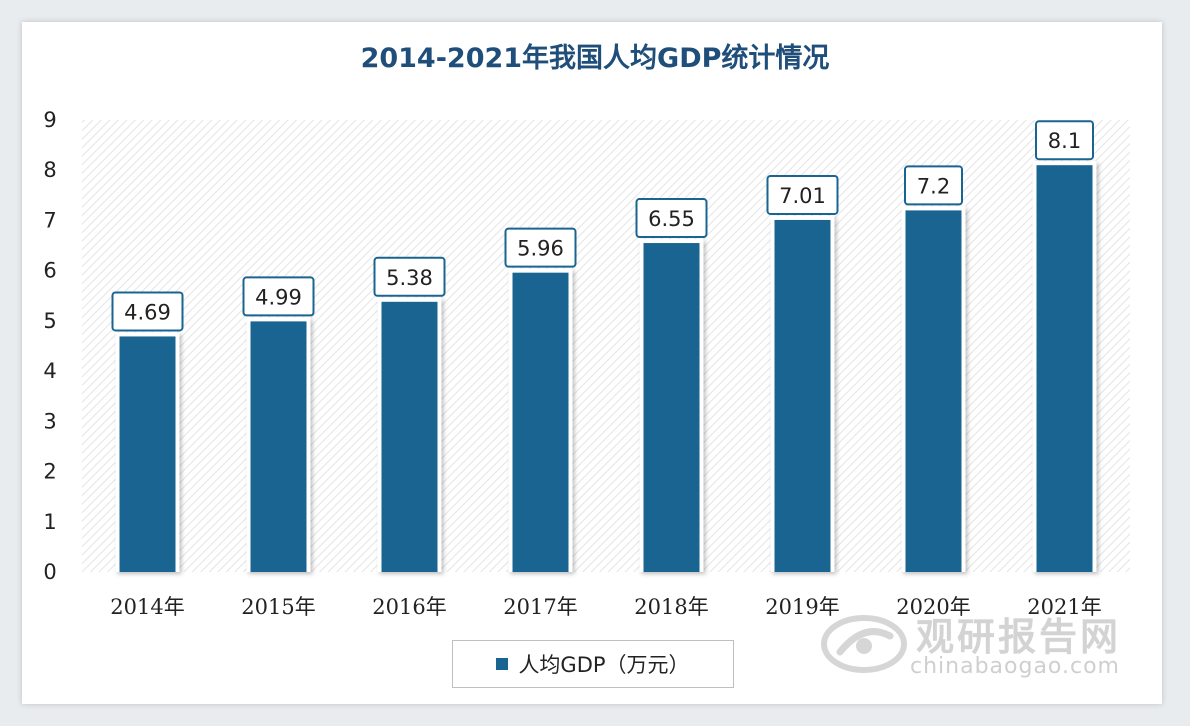 This screenshot has width=1190, height=726. I want to click on y-tick-label: 4, so click(49, 371).